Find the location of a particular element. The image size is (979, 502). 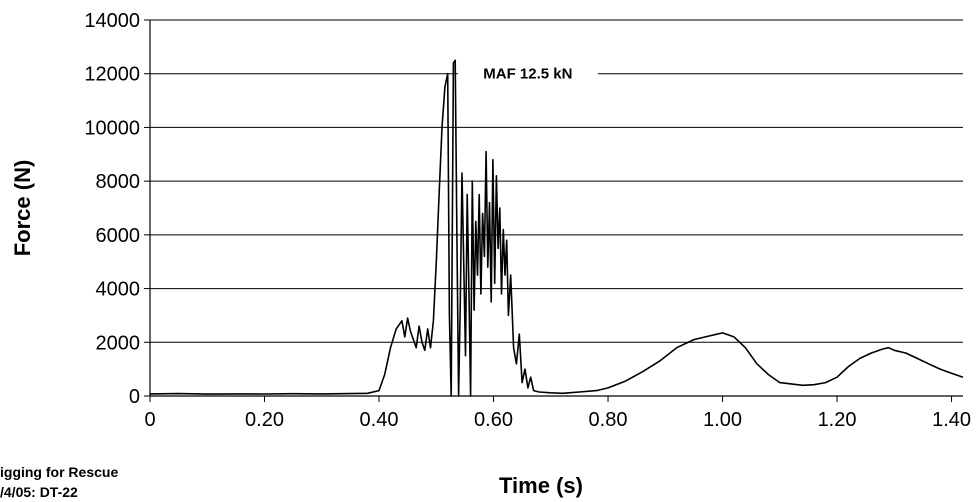

x-tick-label: 0.20 is located at coordinates (264, 420).